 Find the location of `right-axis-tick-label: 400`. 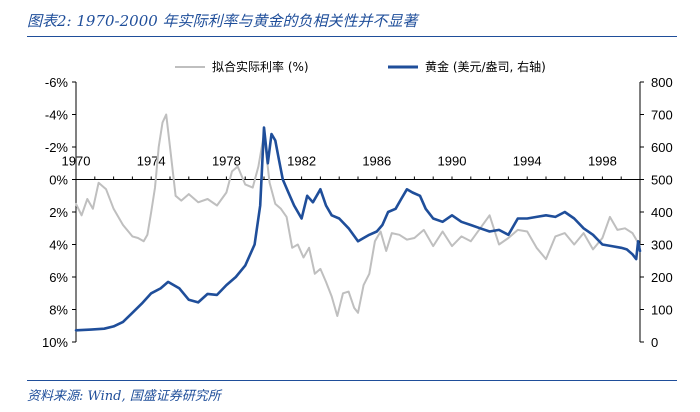

right-axis-tick-label: 400 is located at coordinates (662, 212).